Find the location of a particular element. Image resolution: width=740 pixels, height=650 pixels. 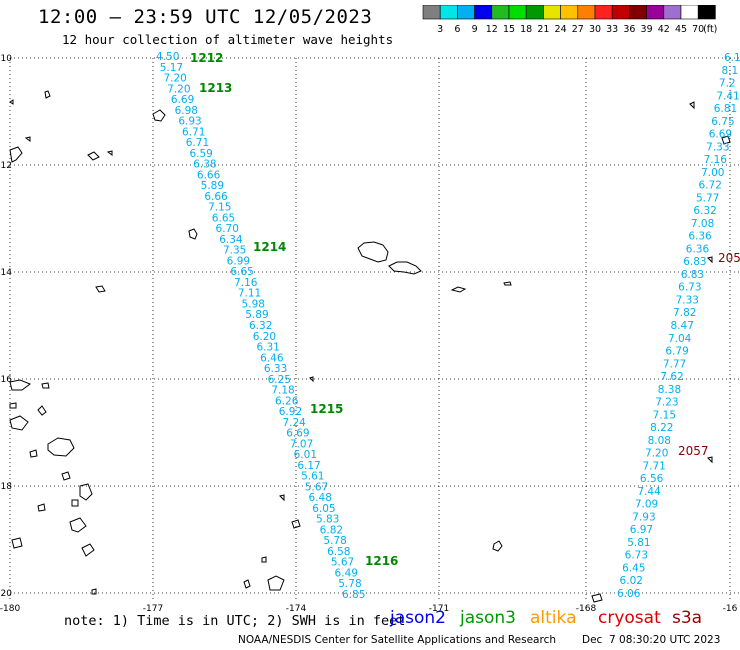

swh-value: 6.75 is located at coordinates (722, 122).